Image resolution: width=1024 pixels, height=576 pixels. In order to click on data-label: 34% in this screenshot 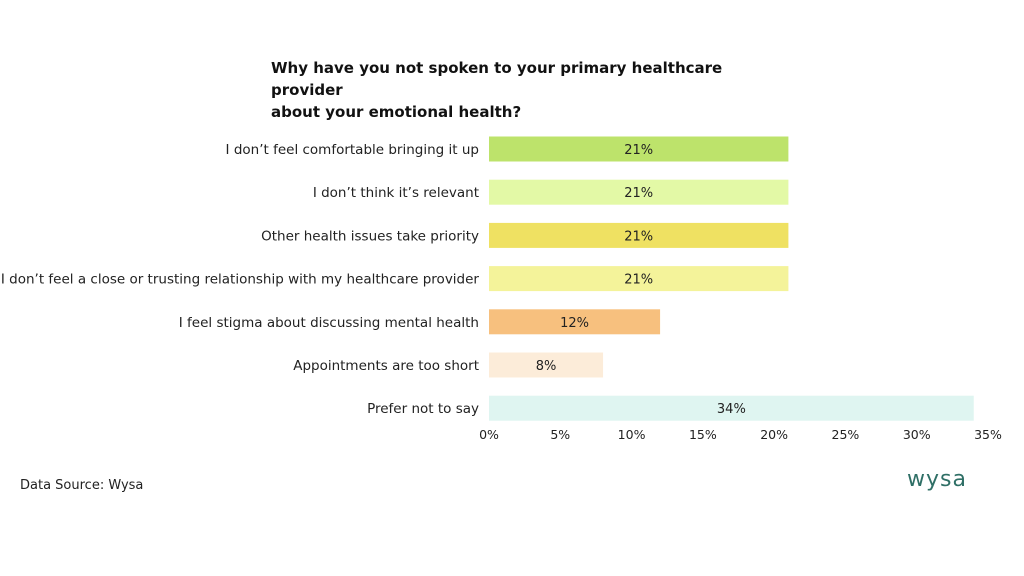, I will do `click(731, 409)`.